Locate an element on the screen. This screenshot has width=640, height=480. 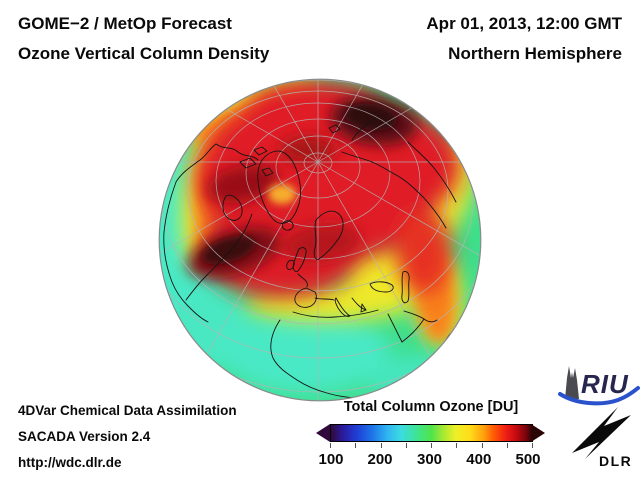
riu-logo-text: RIU is located at coordinates (605, 384).